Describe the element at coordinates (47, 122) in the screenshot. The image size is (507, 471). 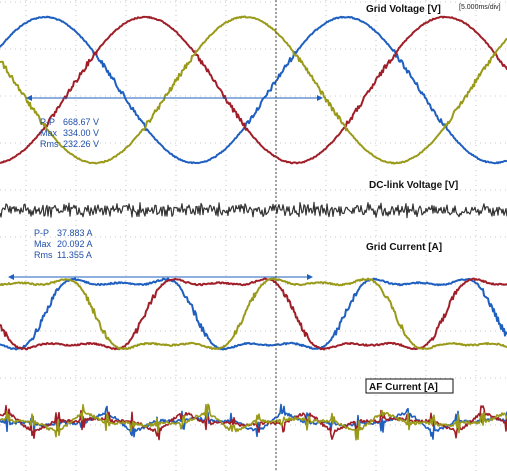
I see `gv-pp-label: P-P` at that location.